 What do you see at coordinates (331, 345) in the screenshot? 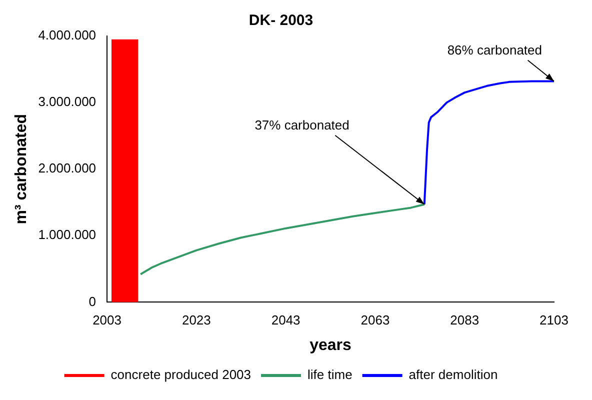
I see `x-axis-title: years` at bounding box center [331, 345].